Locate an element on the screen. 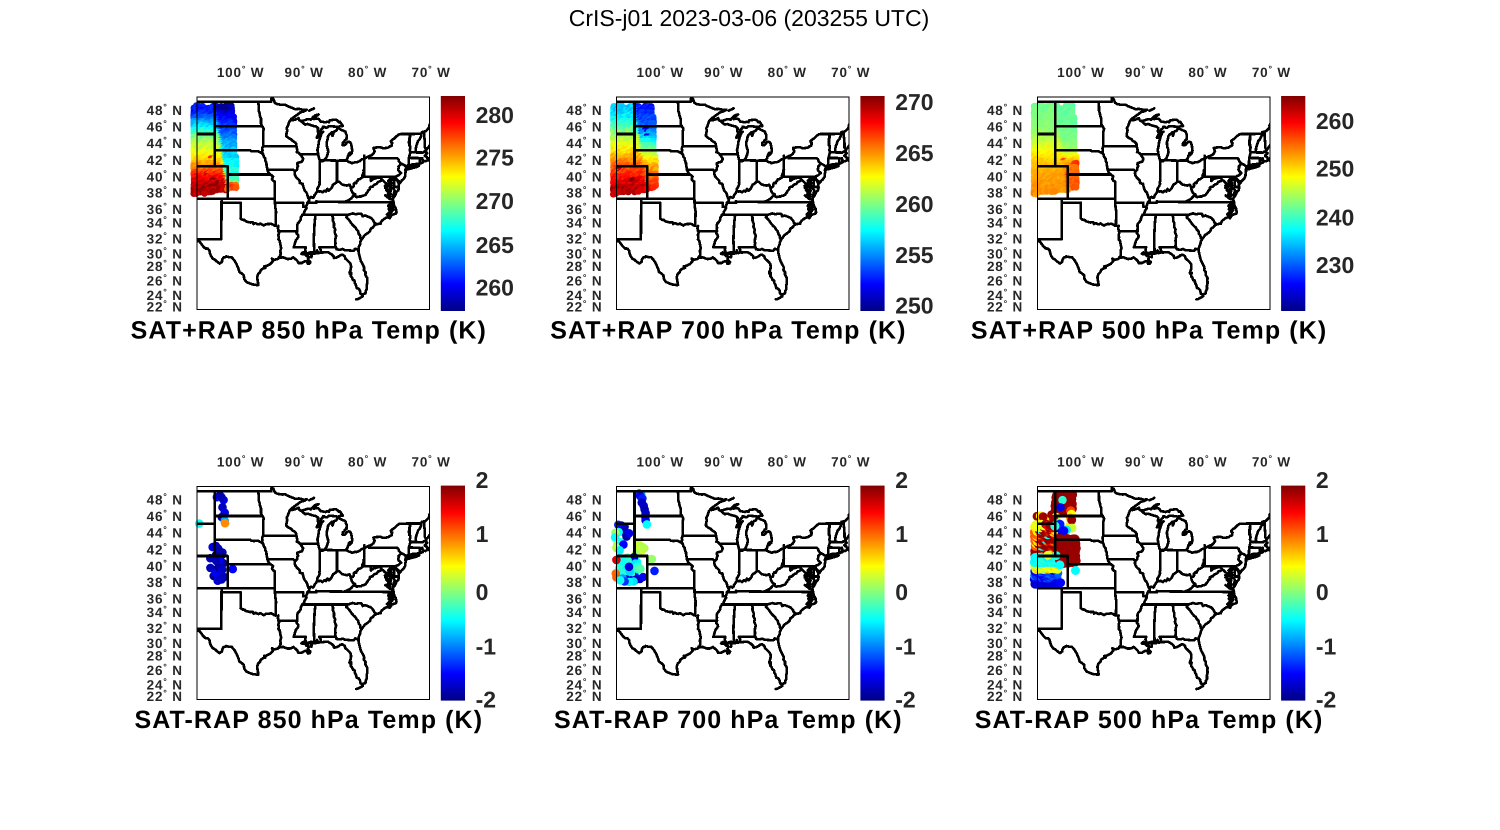 The height and width of the screenshot is (830, 1500). svg-text: 255 is located at coordinates (914, 255).